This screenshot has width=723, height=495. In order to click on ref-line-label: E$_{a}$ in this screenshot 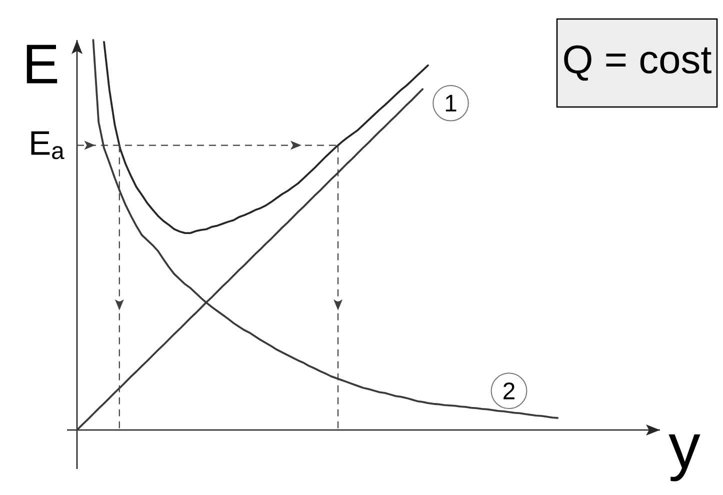, I will do `click(47, 145)`.